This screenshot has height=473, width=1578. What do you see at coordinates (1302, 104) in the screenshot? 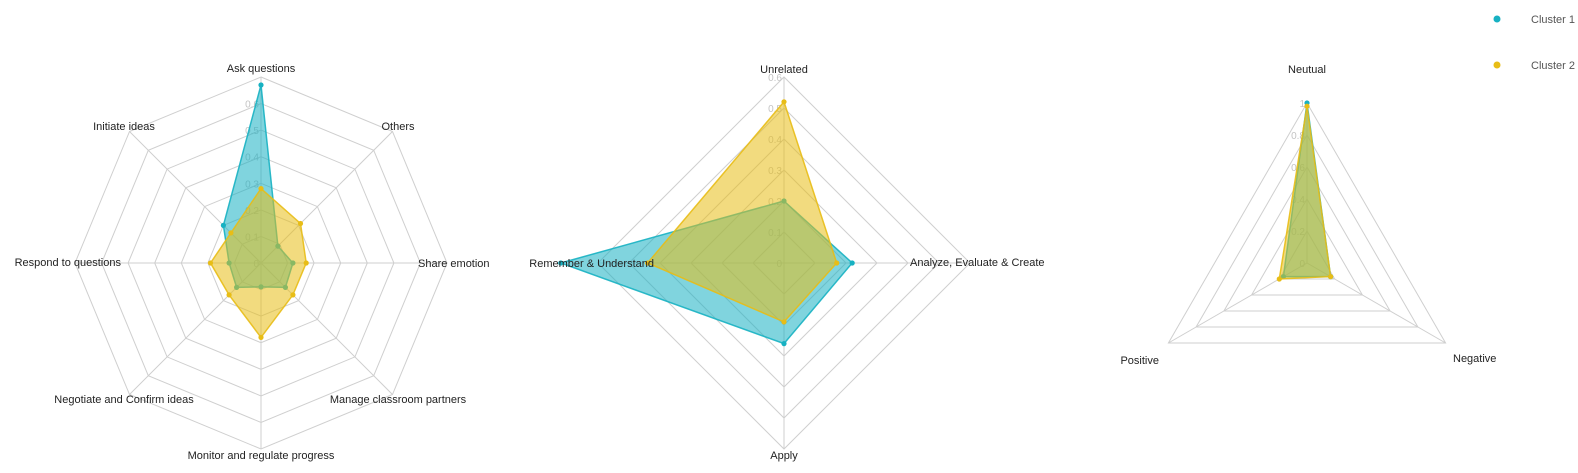
I see `tick-label: 1` at bounding box center [1302, 104].